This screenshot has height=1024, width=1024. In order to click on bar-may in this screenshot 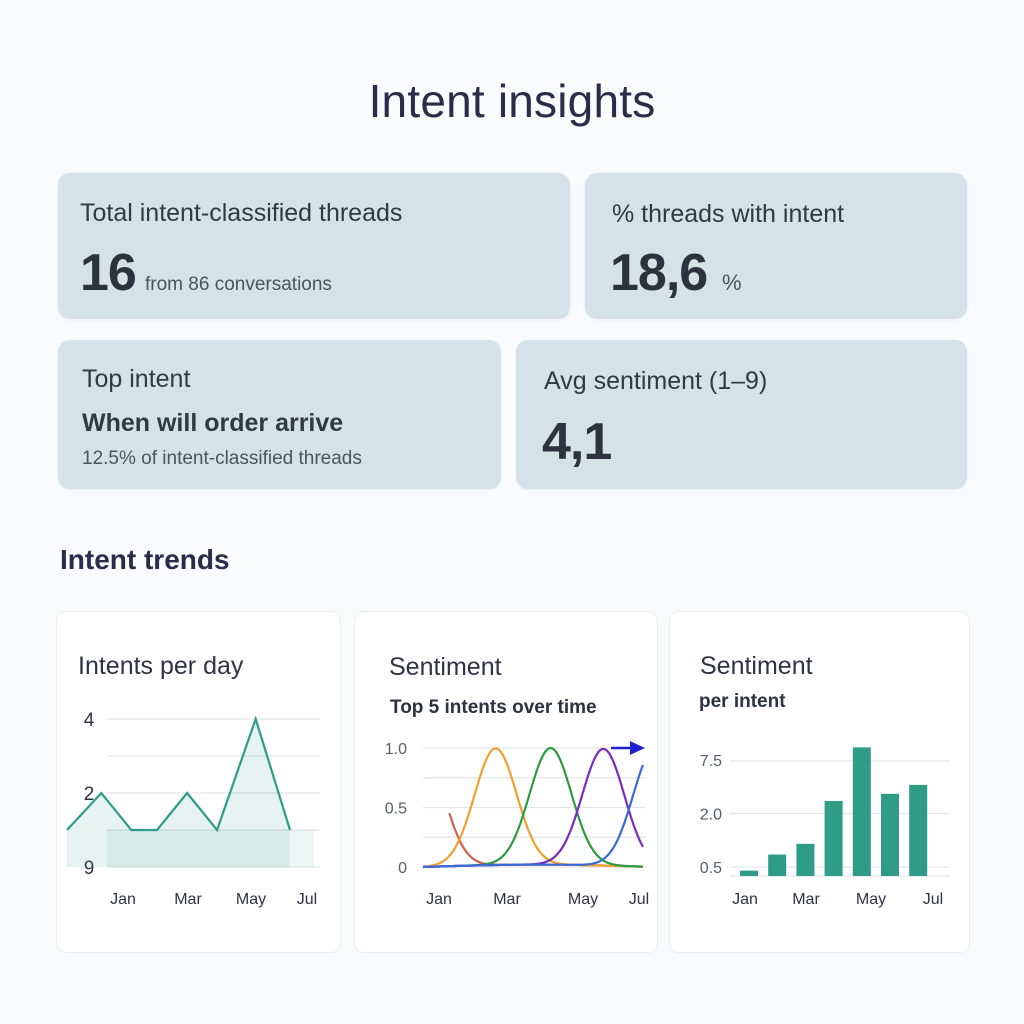, I will do `click(861, 811)`.